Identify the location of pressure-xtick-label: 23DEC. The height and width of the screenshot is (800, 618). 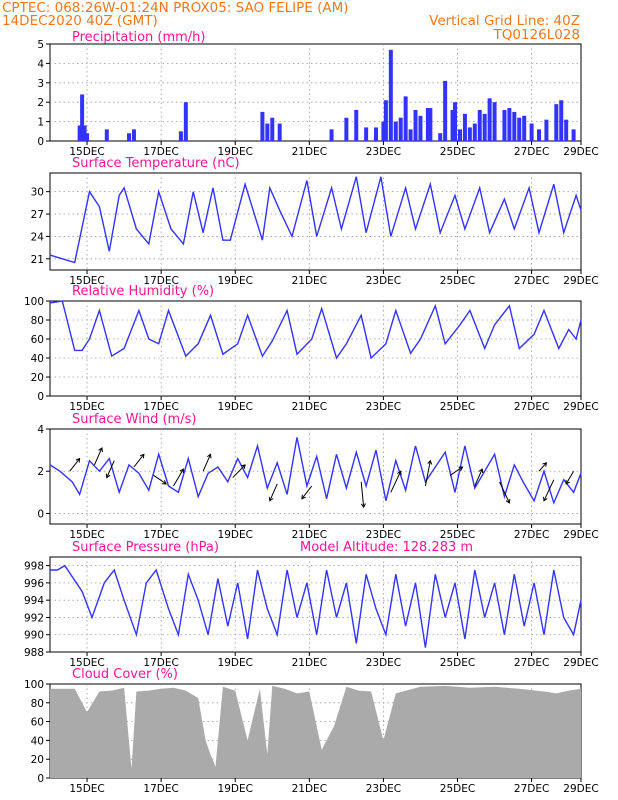
(383, 663).